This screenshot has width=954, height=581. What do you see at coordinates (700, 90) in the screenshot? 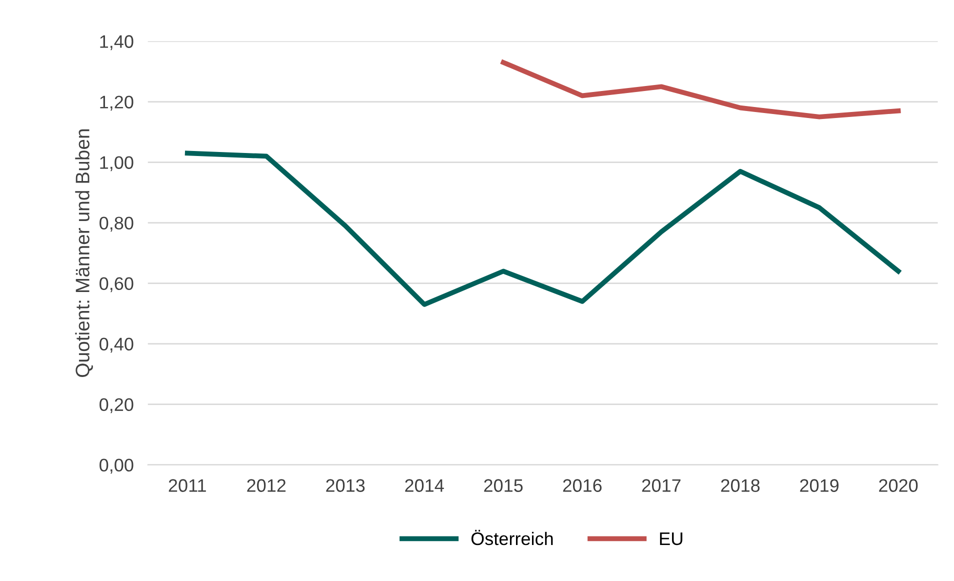
I see `line-series` at bounding box center [700, 90].